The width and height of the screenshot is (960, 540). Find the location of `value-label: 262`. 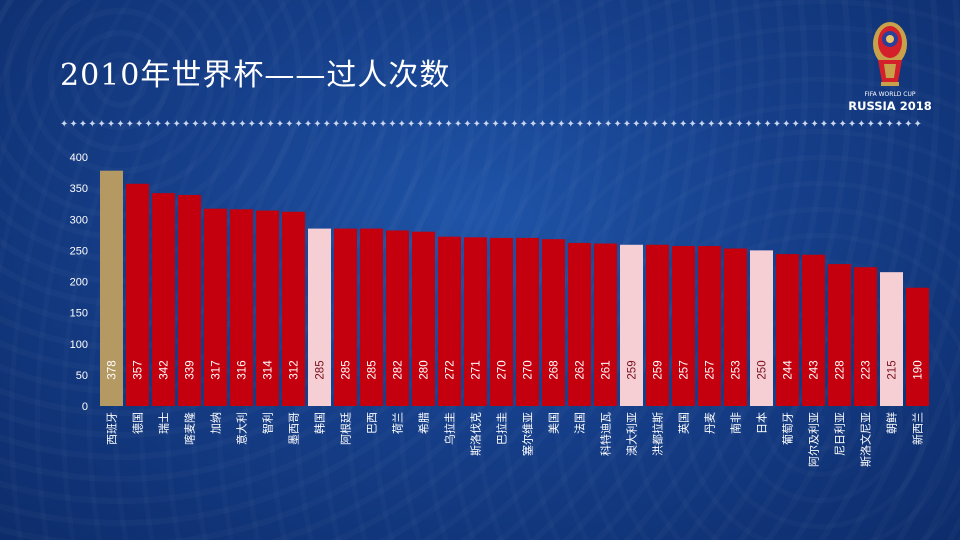

value-label: 262 is located at coordinates (581, 369).